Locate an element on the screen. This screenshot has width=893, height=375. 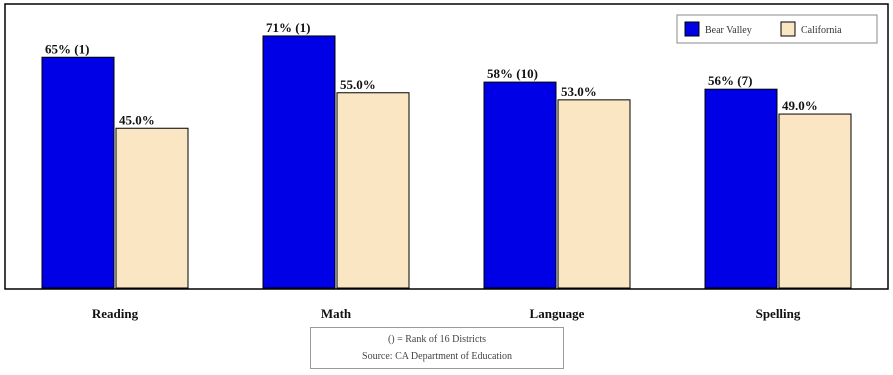
data-label-bear-valley-spelling: 56% (7) is located at coordinates (730, 80).